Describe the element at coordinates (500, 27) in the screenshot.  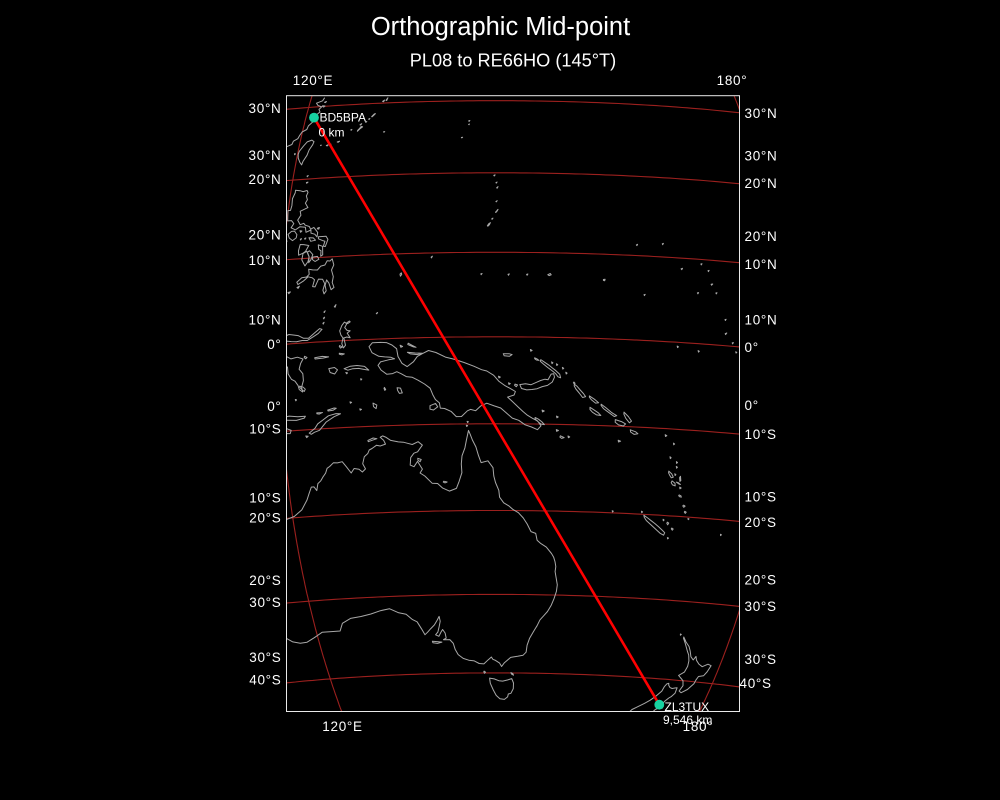
I see `svg-text: Orthographic Mid-point` at that location.